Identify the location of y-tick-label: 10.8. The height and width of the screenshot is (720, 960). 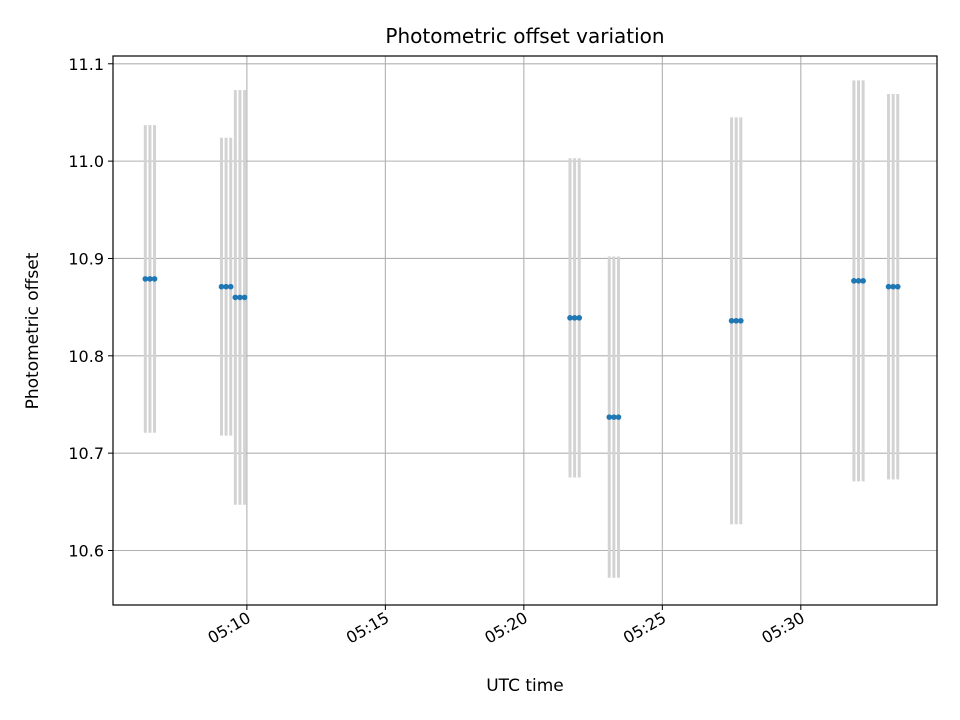
(86, 356).